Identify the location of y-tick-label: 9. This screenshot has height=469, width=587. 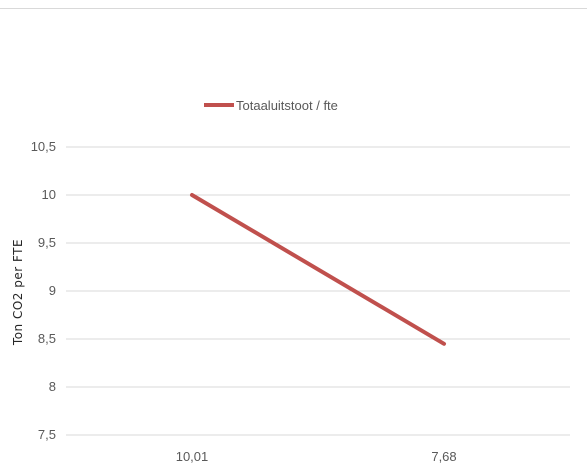
(52, 290).